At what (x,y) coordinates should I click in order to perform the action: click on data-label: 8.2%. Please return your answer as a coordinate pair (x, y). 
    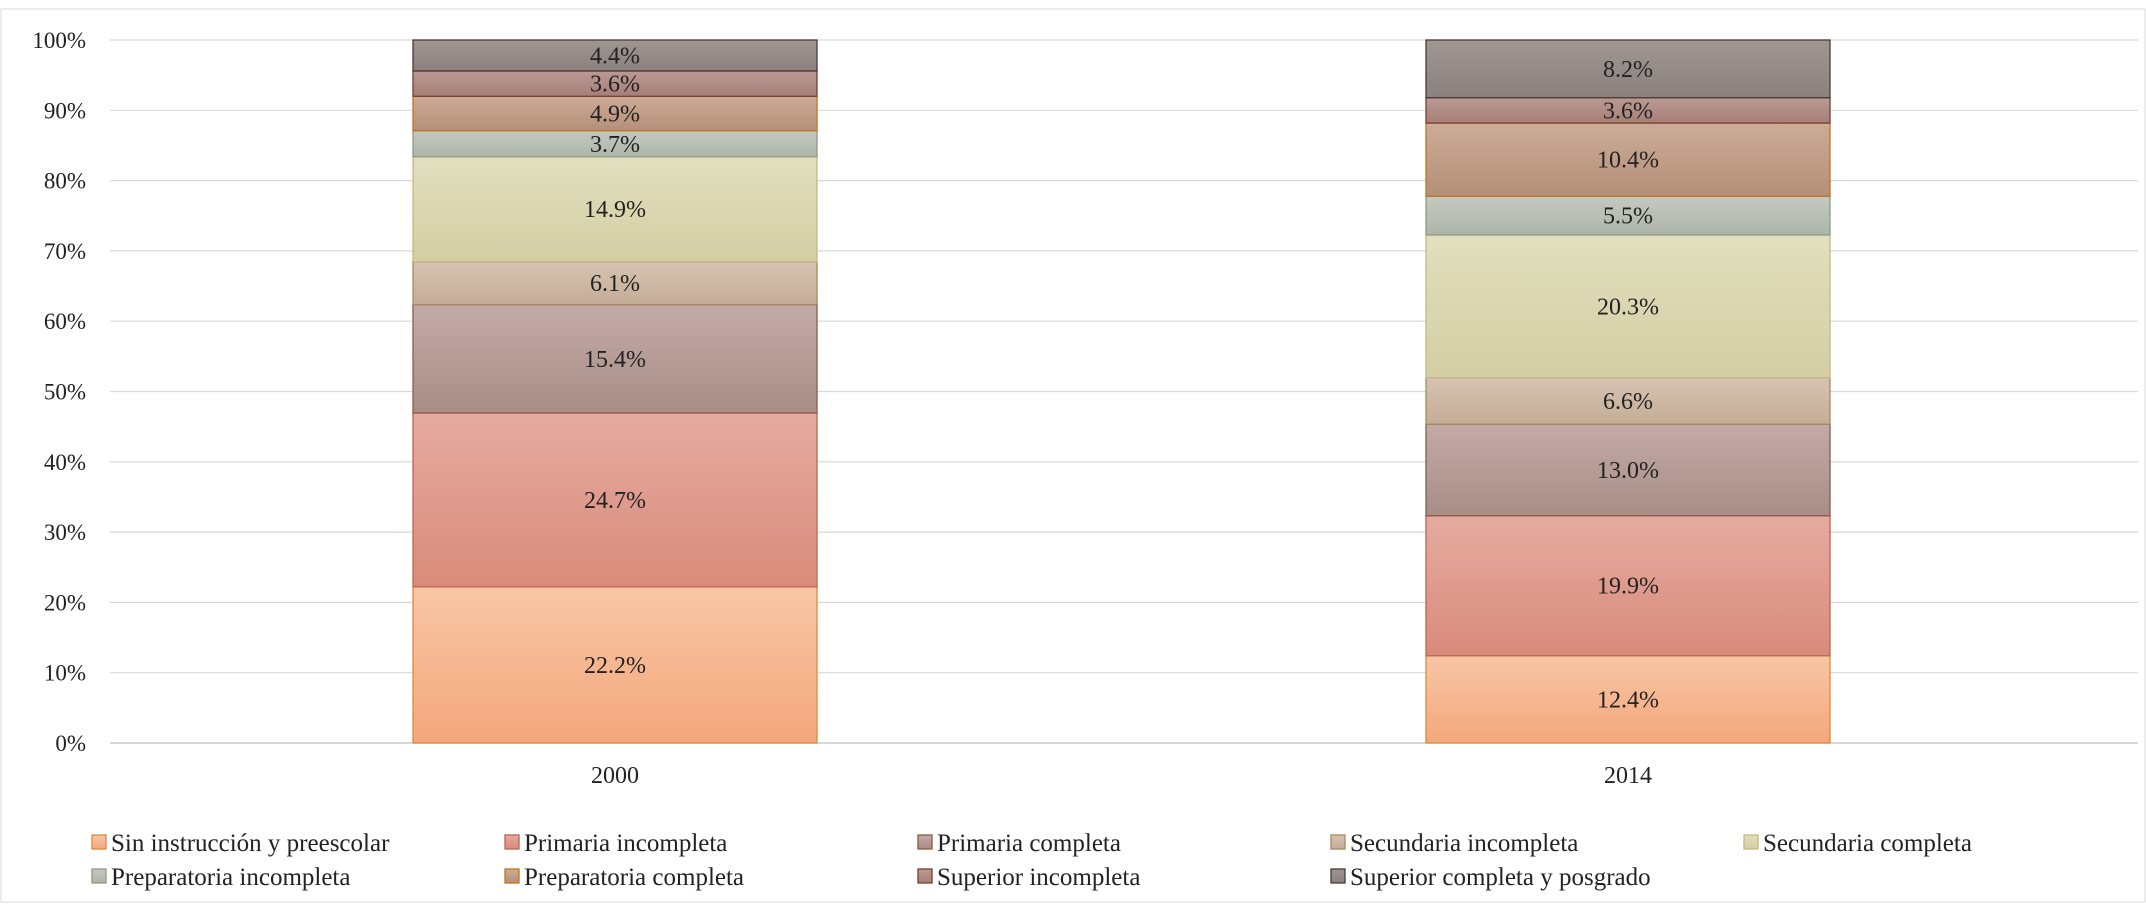
    Looking at the image, I should click on (1628, 70).